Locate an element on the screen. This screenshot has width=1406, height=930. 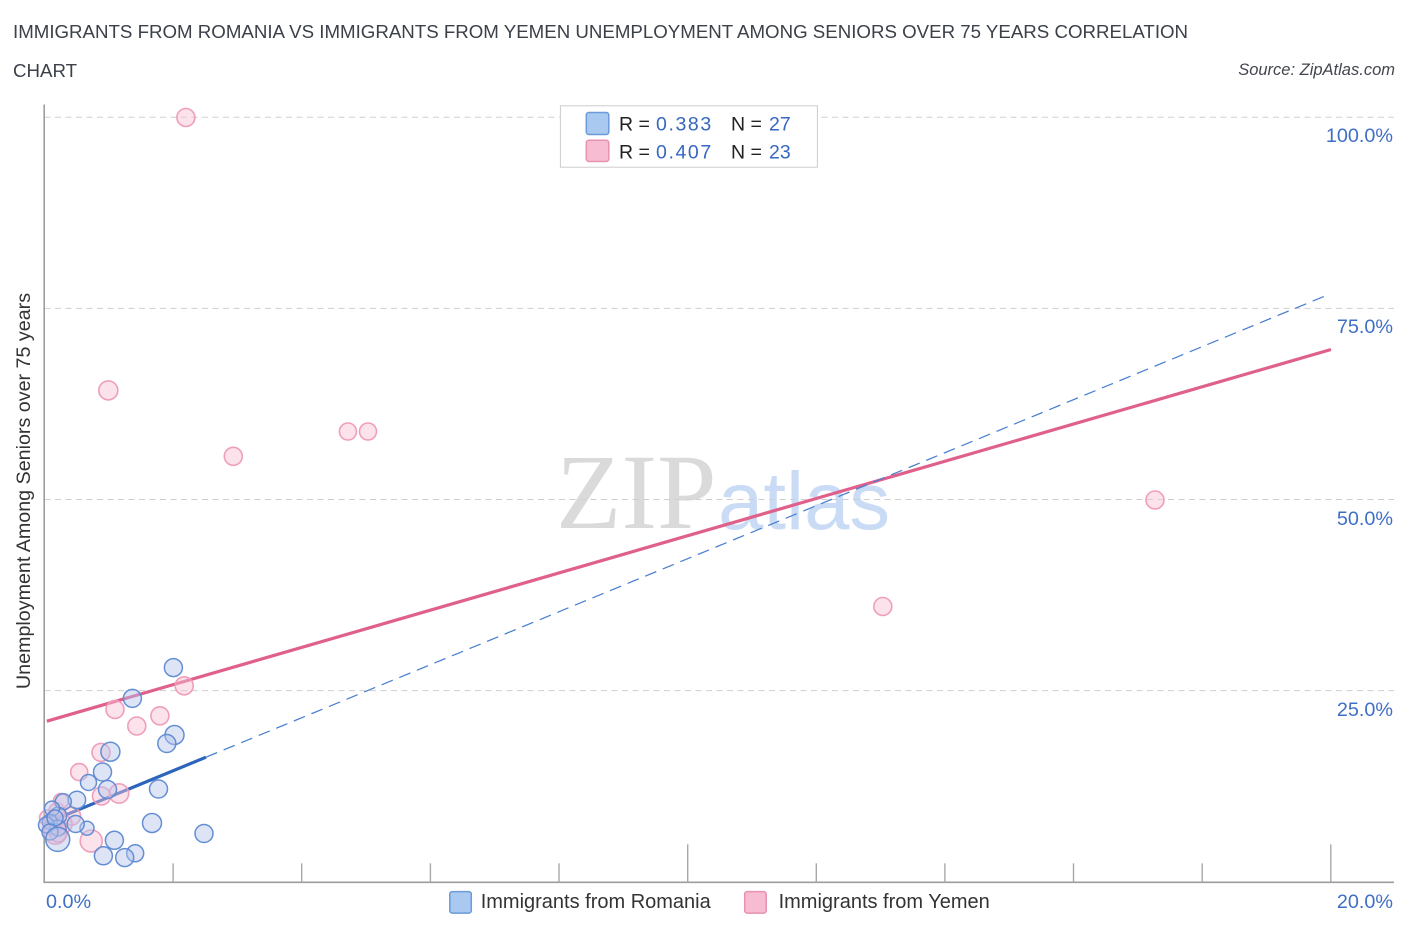
svg-text:Unemployment Among Seniors ove: Unemployment Among Seniors over 75 years is located at coordinates (24, 491).